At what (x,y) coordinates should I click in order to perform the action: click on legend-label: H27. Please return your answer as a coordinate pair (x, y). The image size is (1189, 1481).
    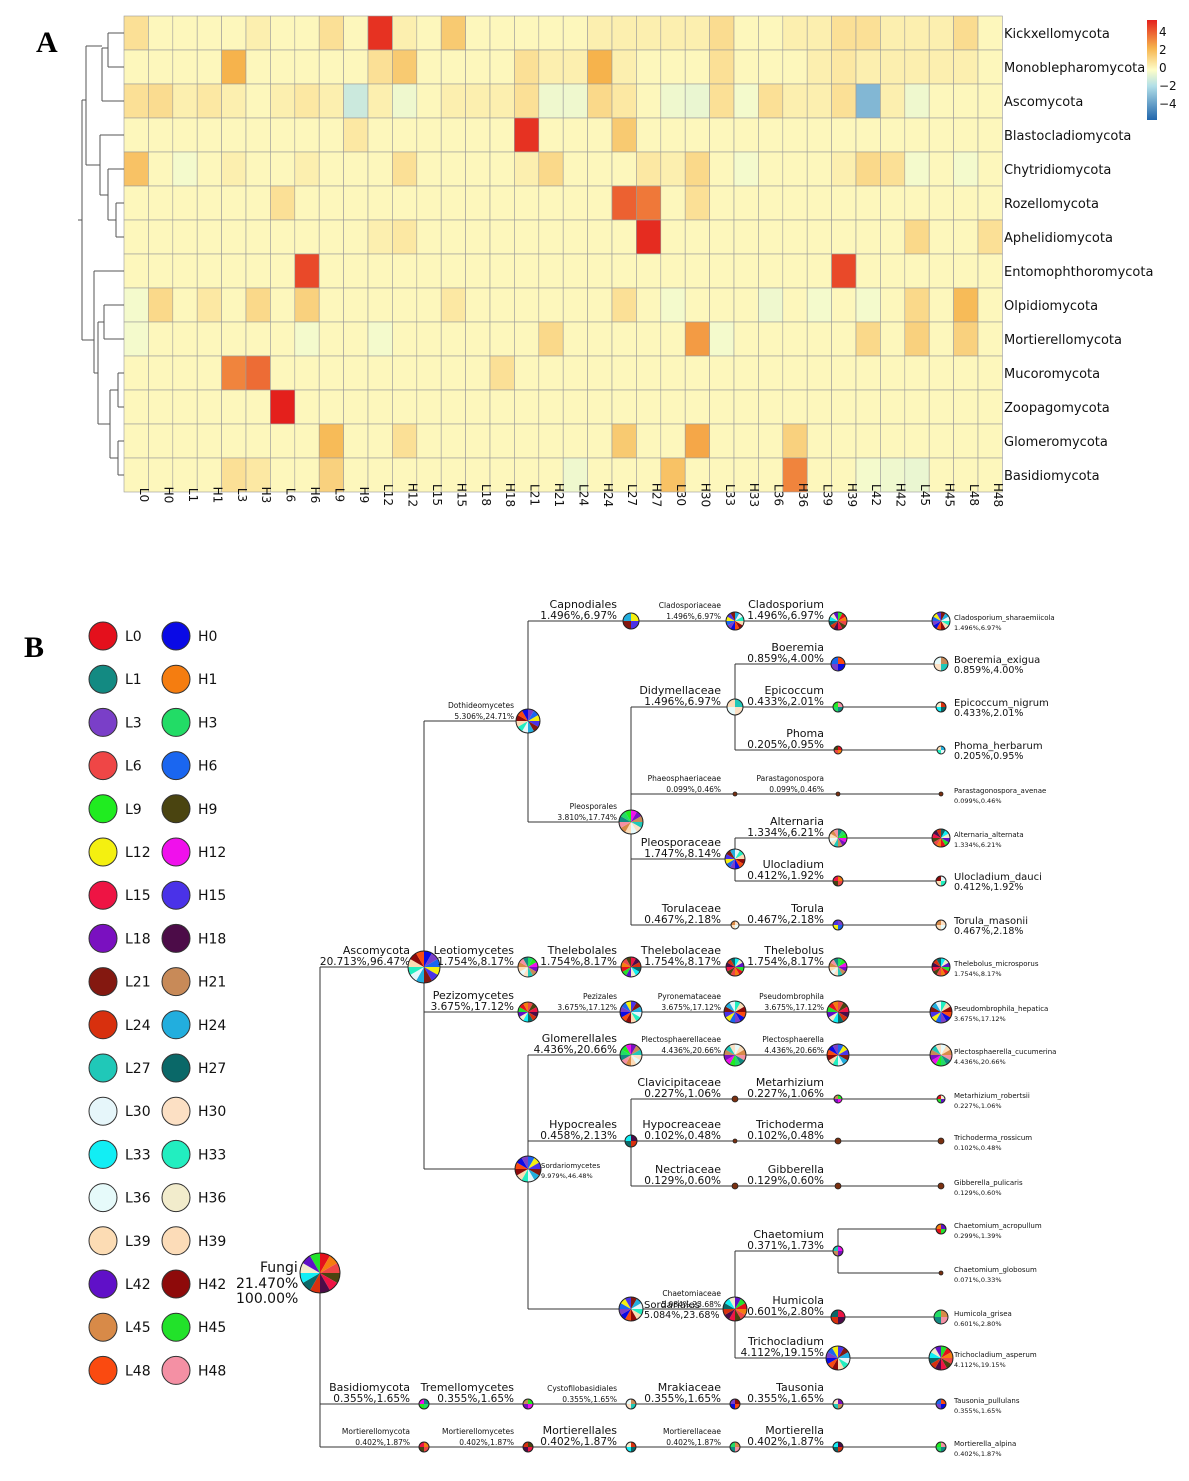
    Looking at the image, I should click on (212, 1069).